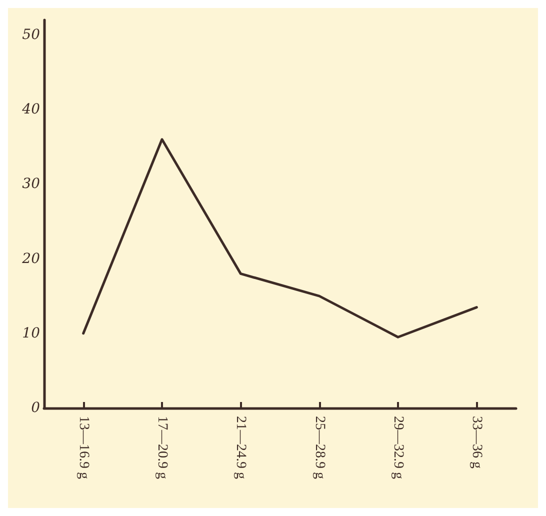 This screenshot has height=516, width=546. Describe the element at coordinates (30, 110) in the screenshot. I see `y-tick-label: 40` at that location.